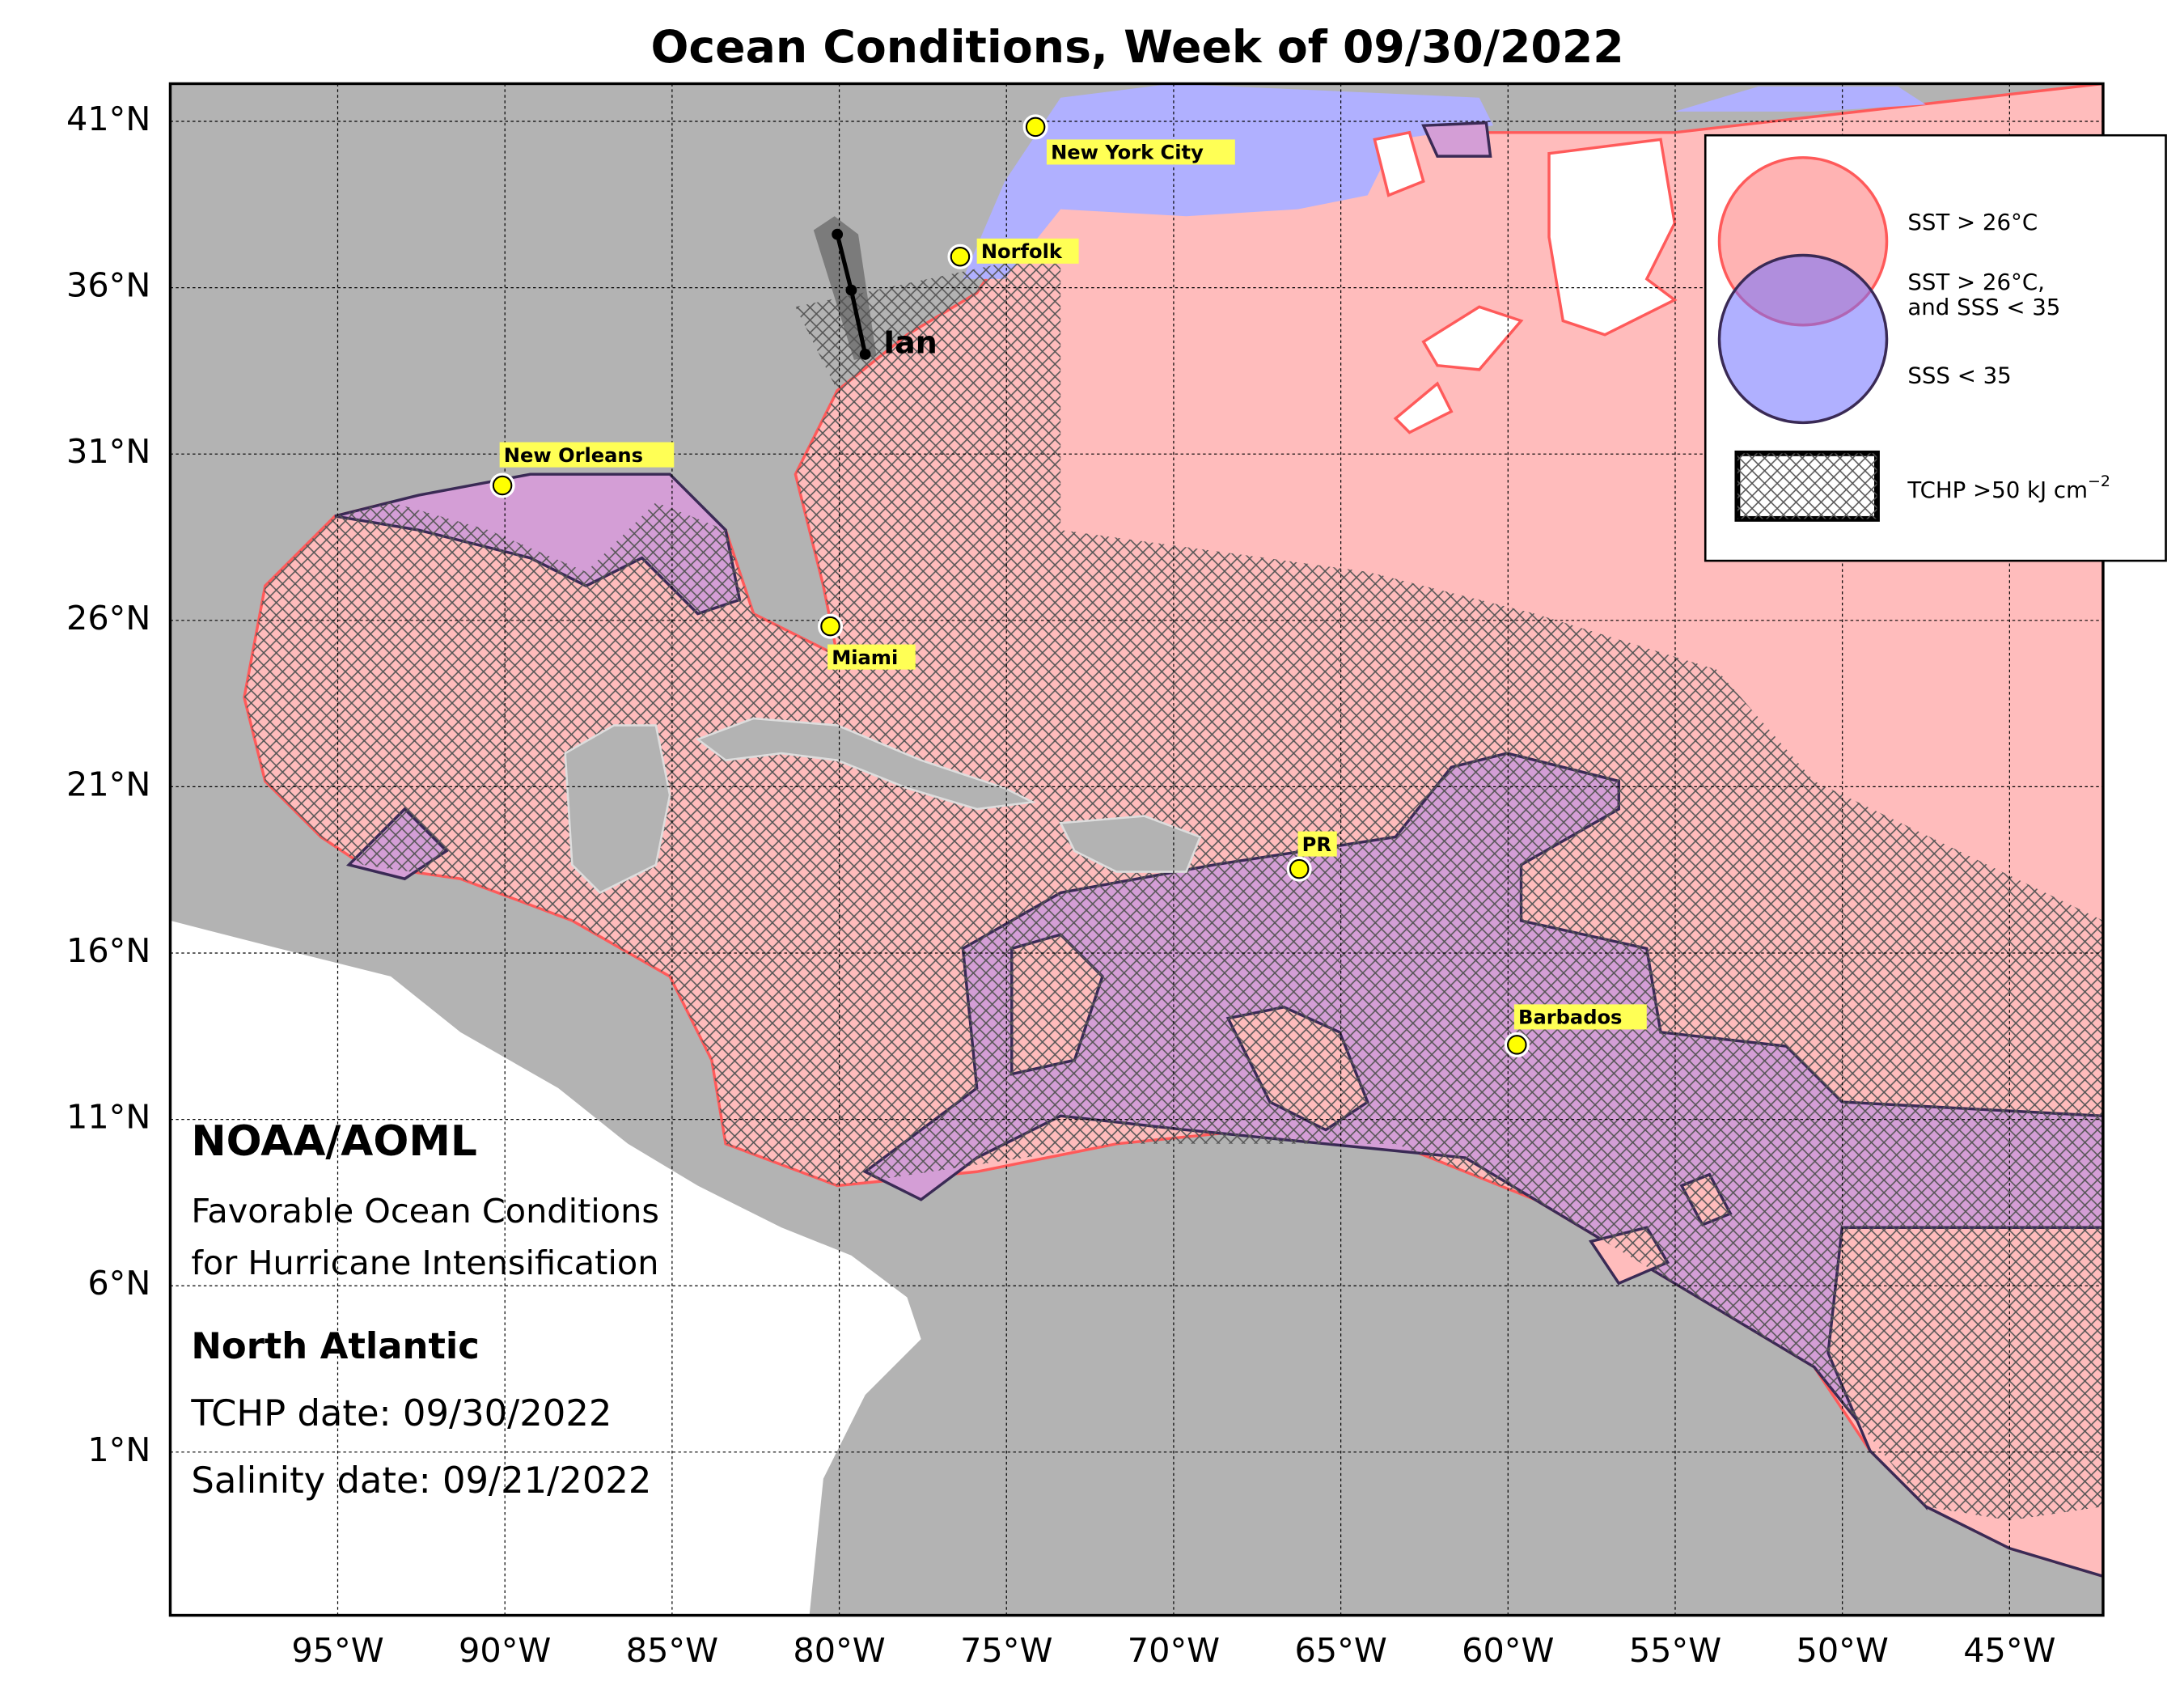  What do you see at coordinates (337, 1650) in the screenshot?
I see `lon-label: 95°W` at bounding box center [337, 1650].